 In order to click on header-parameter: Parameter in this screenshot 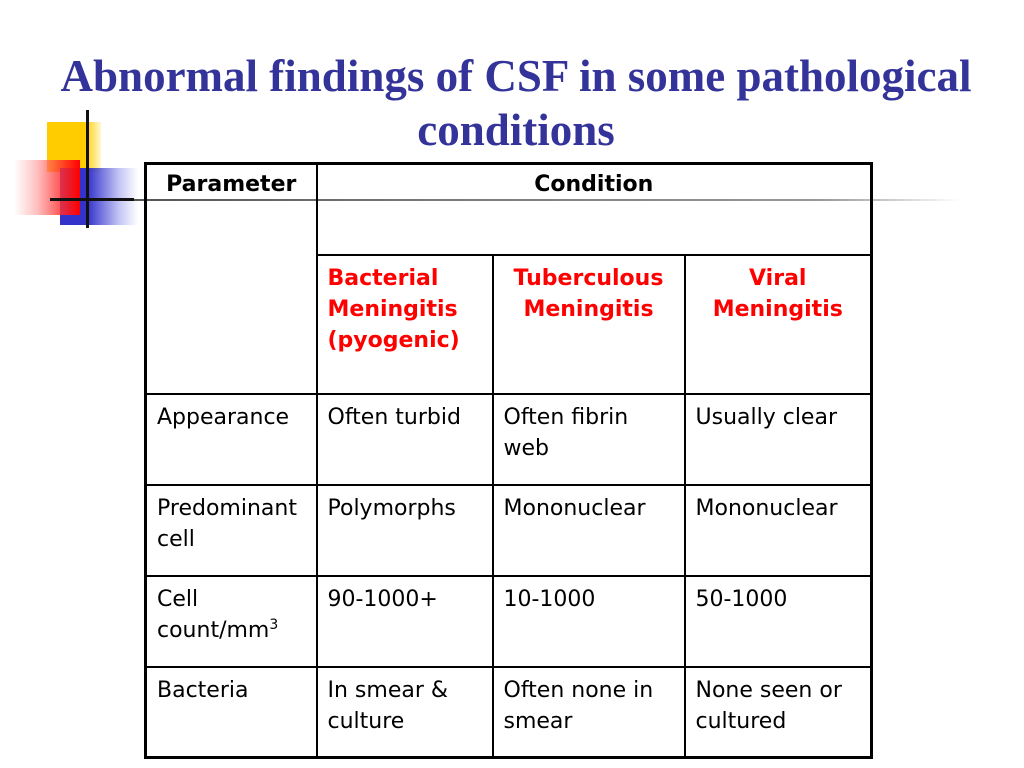, I will do `click(231, 278)`.